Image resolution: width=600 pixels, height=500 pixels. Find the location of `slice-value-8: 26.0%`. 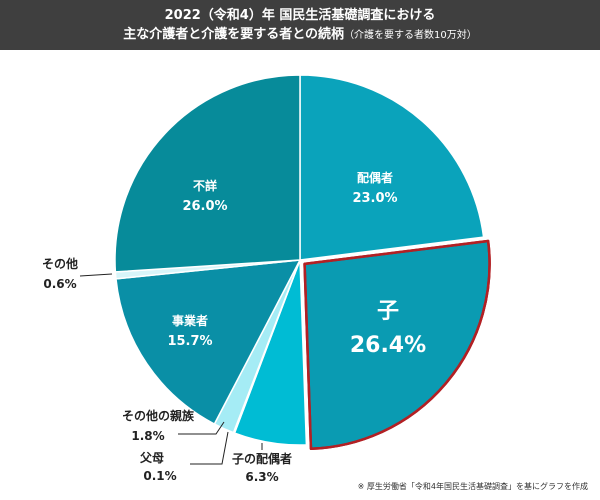

slice-value-8: 26.0% is located at coordinates (204, 206).